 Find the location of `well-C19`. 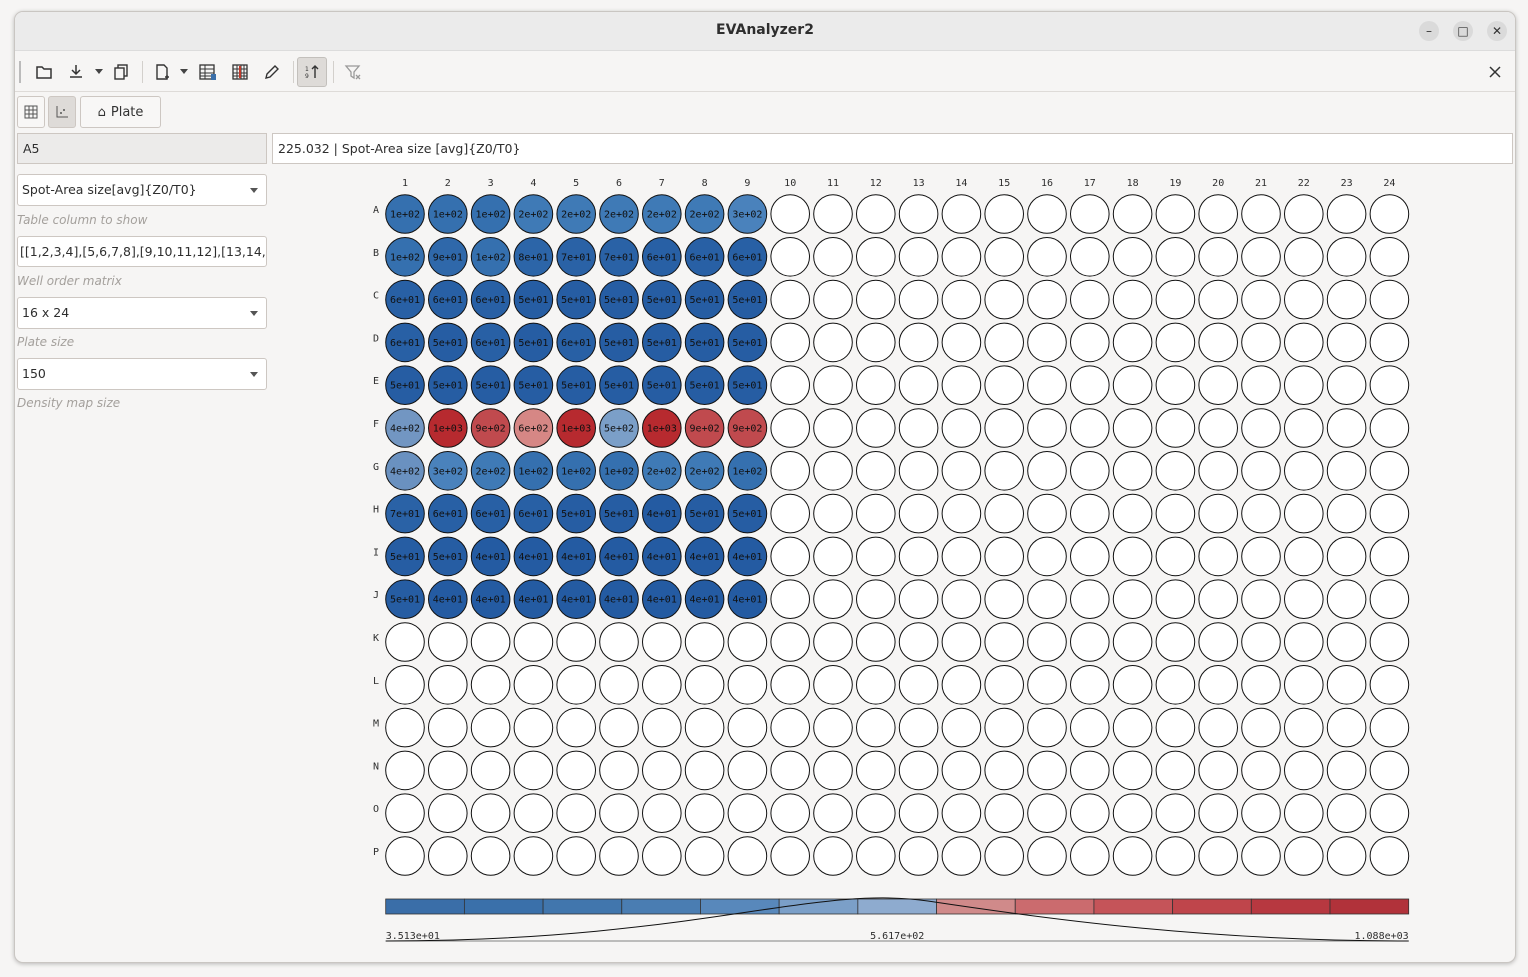

well-C19 is located at coordinates (1175, 299).